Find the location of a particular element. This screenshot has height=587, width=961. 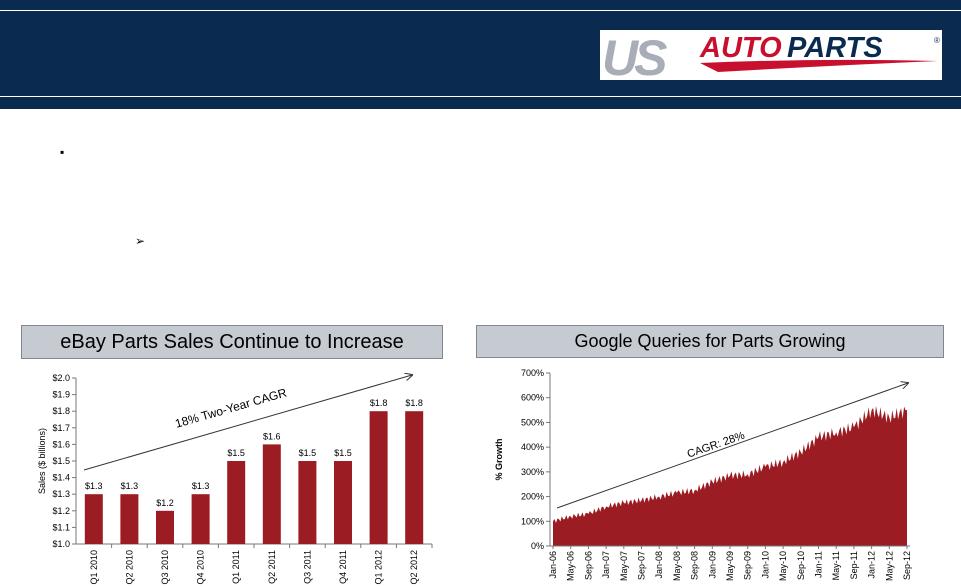

y-tick-label: $1.2 is located at coordinates (61, 511).